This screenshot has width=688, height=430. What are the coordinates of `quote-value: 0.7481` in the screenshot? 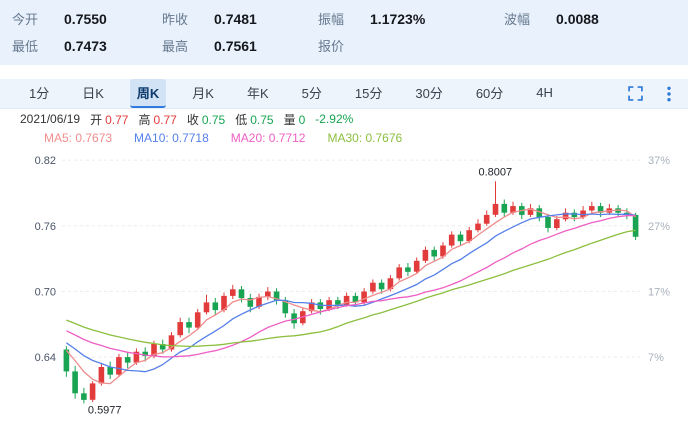 It's located at (235, 18).